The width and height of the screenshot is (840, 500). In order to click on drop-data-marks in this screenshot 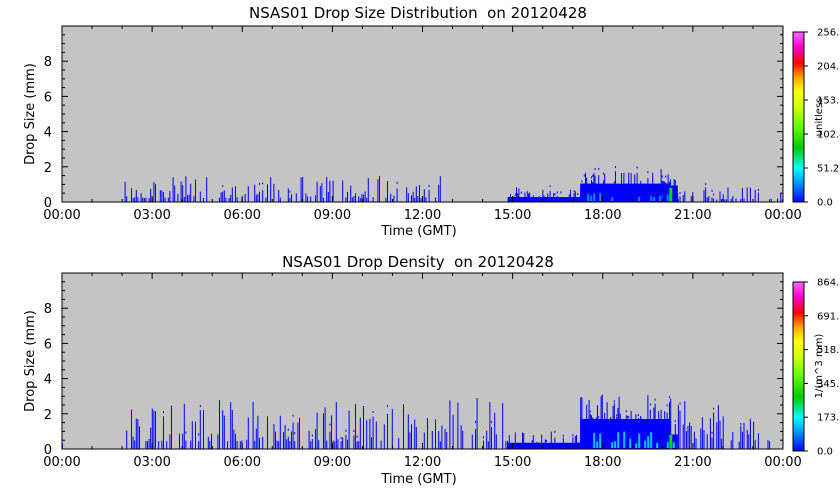, I will do `click(416, 421)`.